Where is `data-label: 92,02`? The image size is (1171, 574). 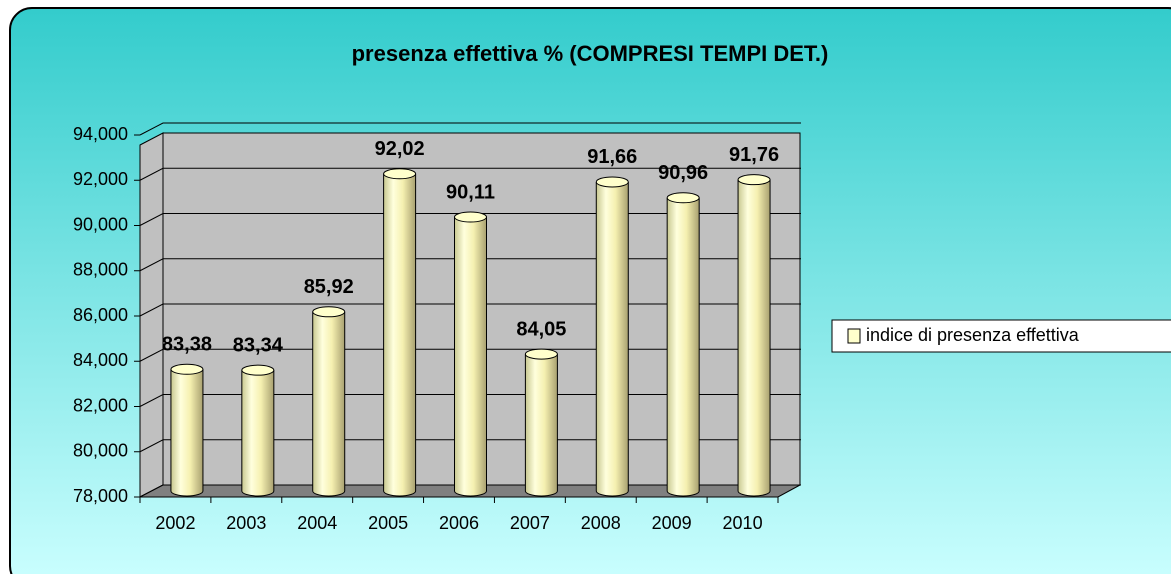
data-label: 92,02 is located at coordinates (400, 149).